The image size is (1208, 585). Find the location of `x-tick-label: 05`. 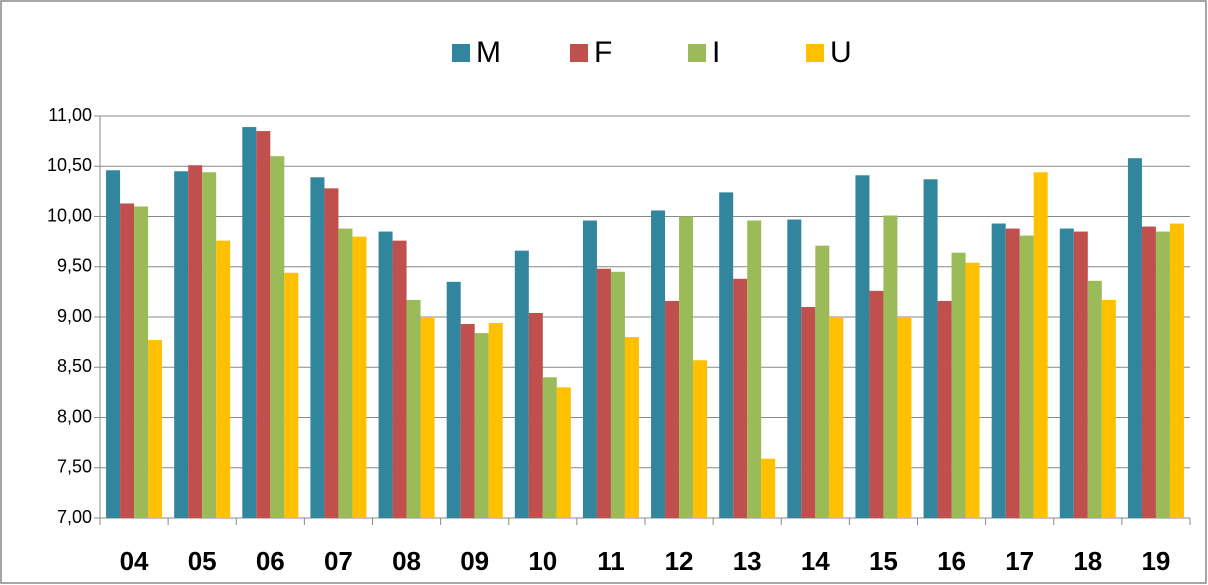

x-tick-label: 05 is located at coordinates (202, 561).